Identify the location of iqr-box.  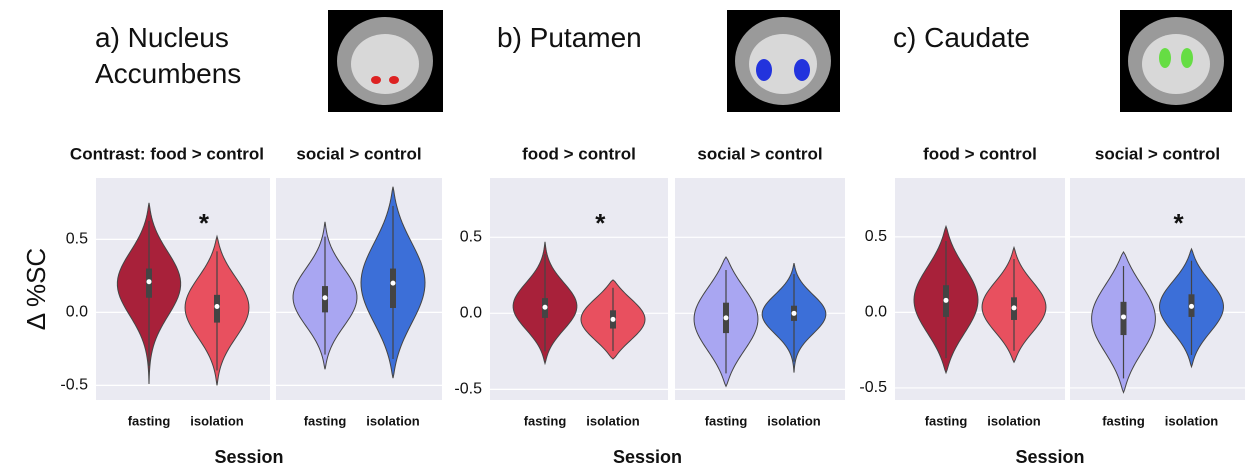
(393, 288).